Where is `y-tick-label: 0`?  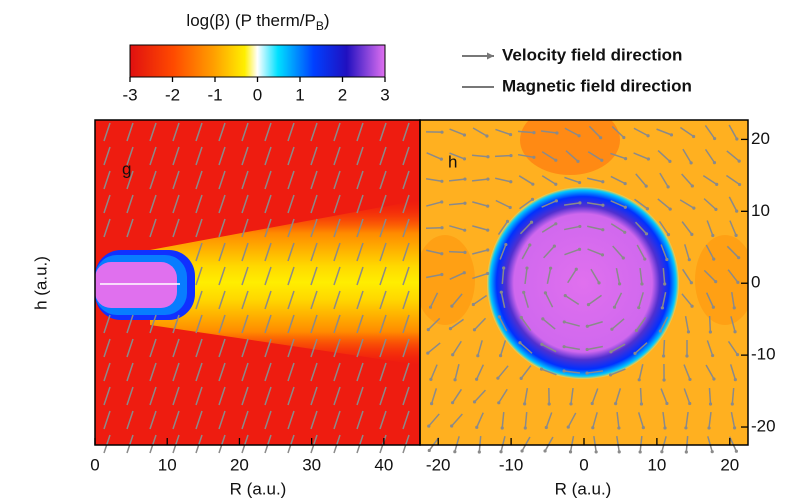
y-tick-label: 0 is located at coordinates (755, 282).